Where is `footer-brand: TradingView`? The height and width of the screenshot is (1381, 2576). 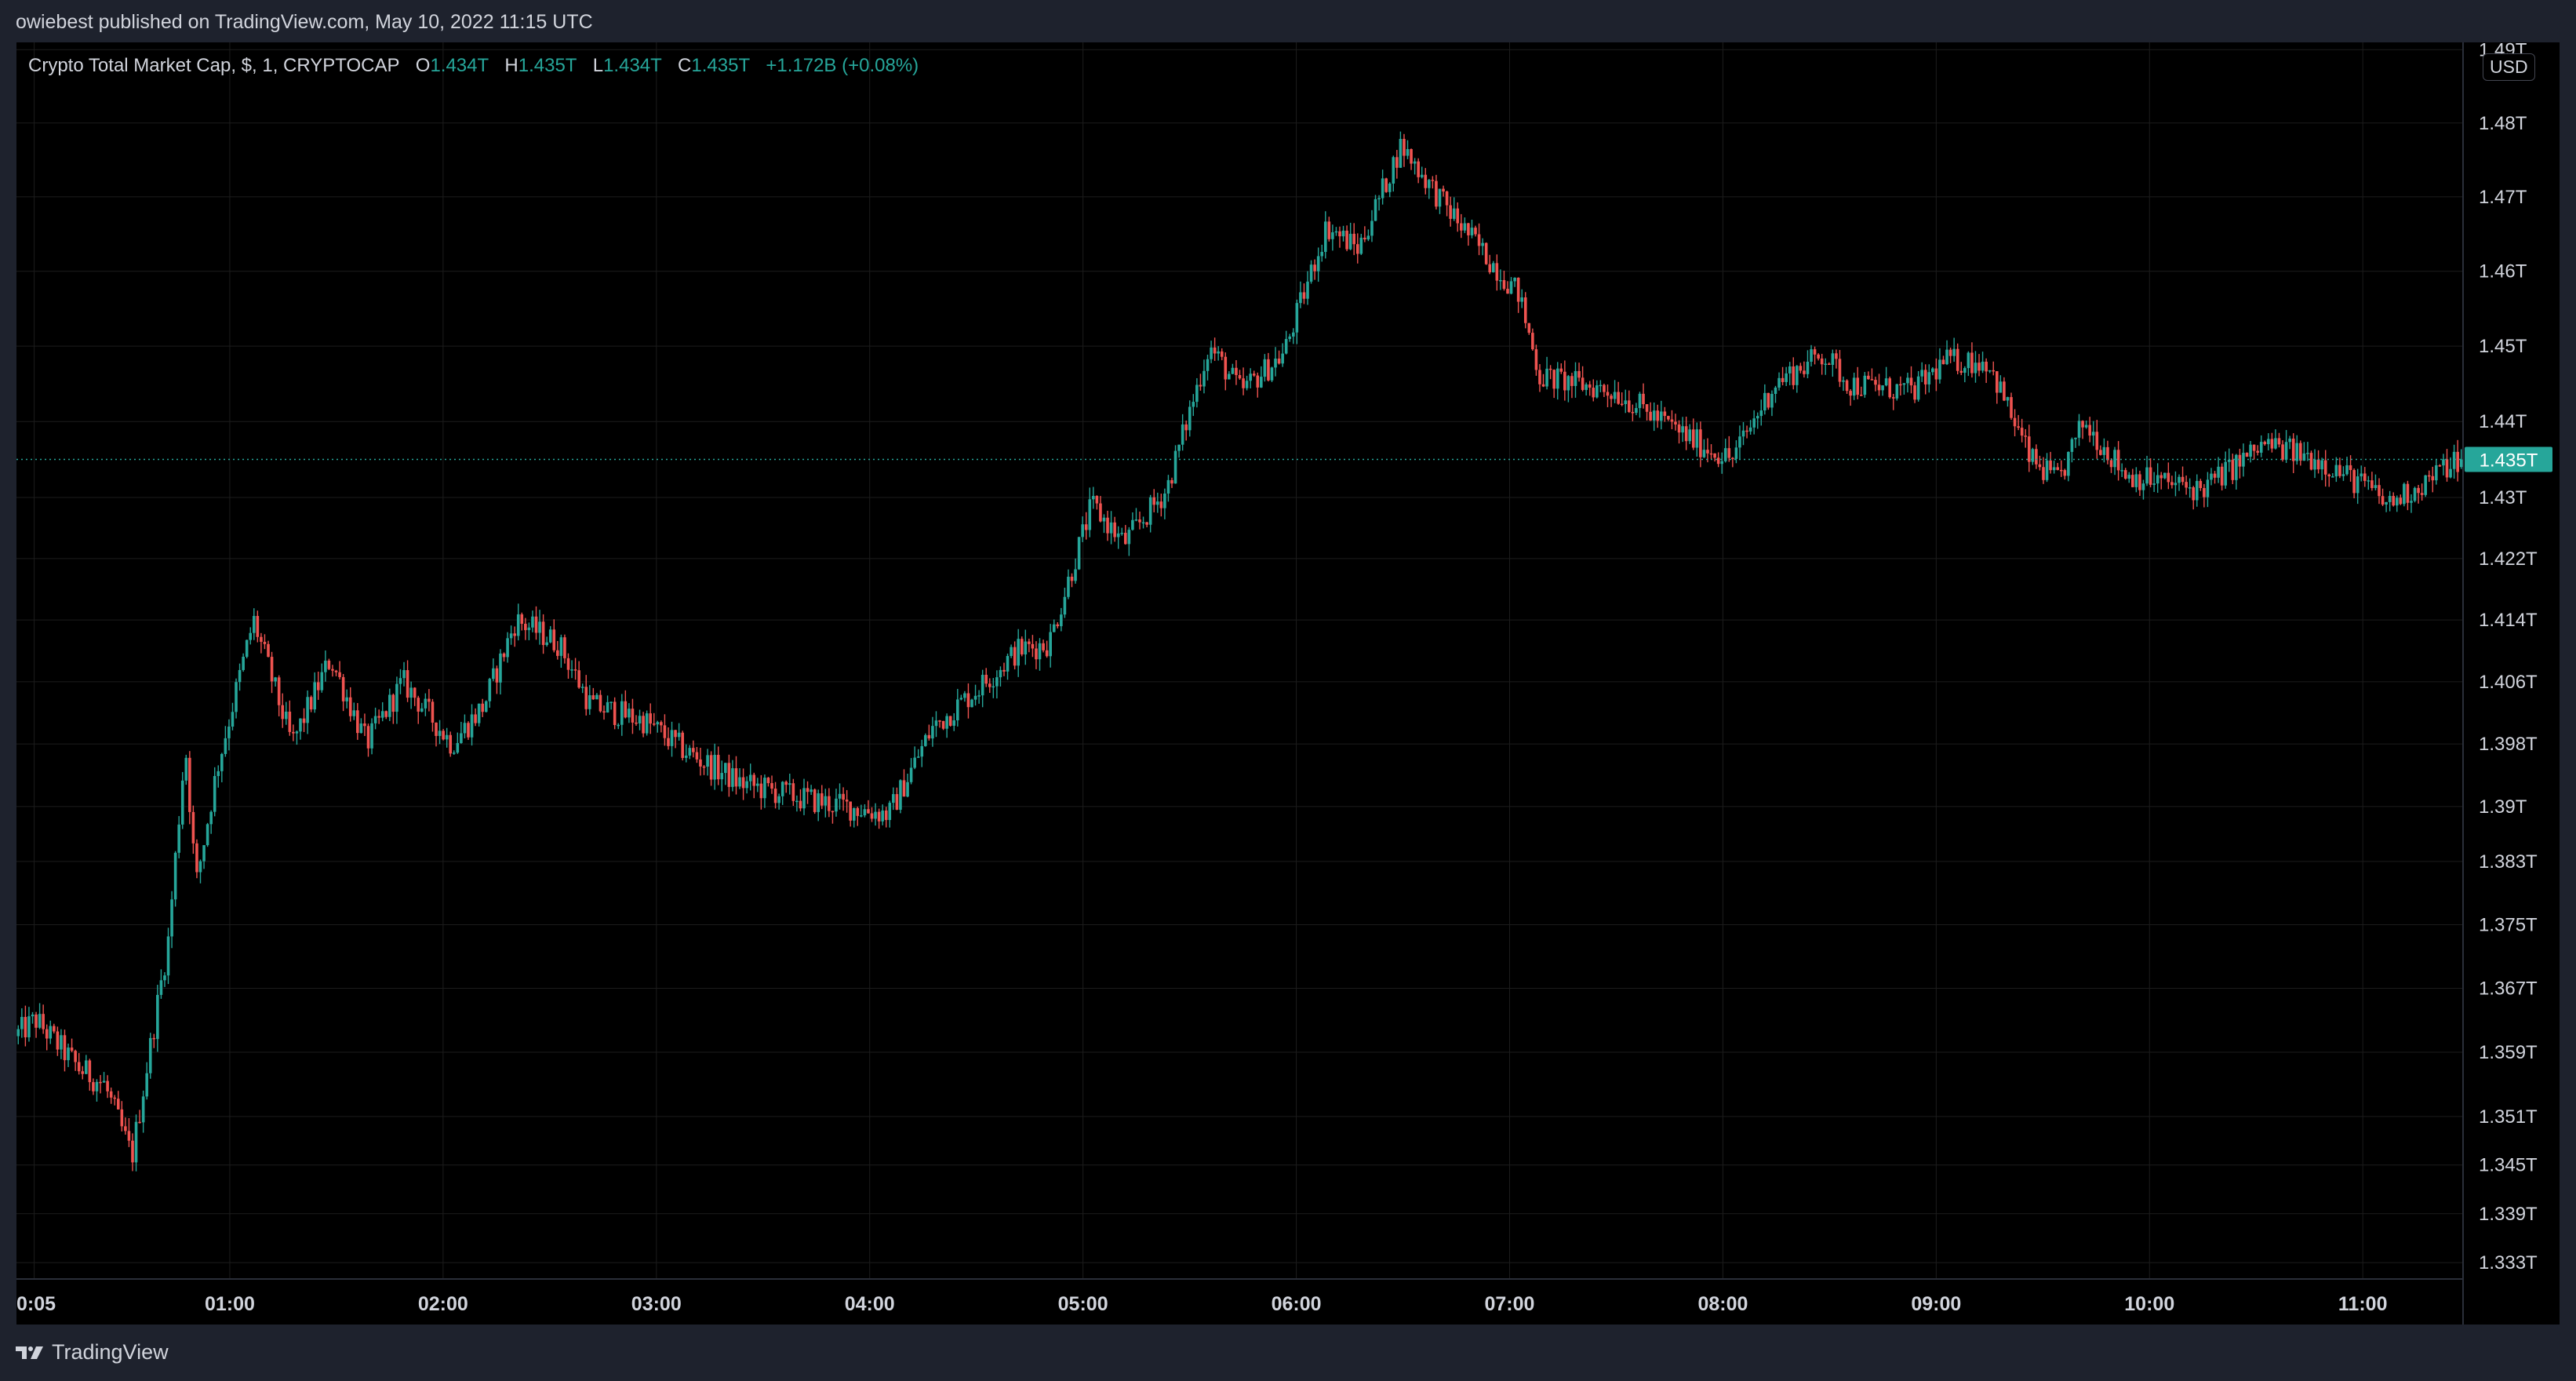
footer-brand: TradingView is located at coordinates (92, 1352).